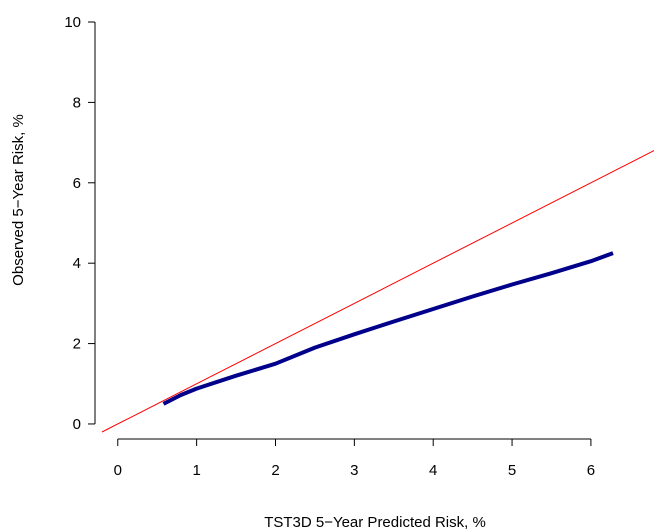  Describe the element at coordinates (80, 223) in the screenshot. I see `y-axis: 0 2 4 6 8 10` at that location.